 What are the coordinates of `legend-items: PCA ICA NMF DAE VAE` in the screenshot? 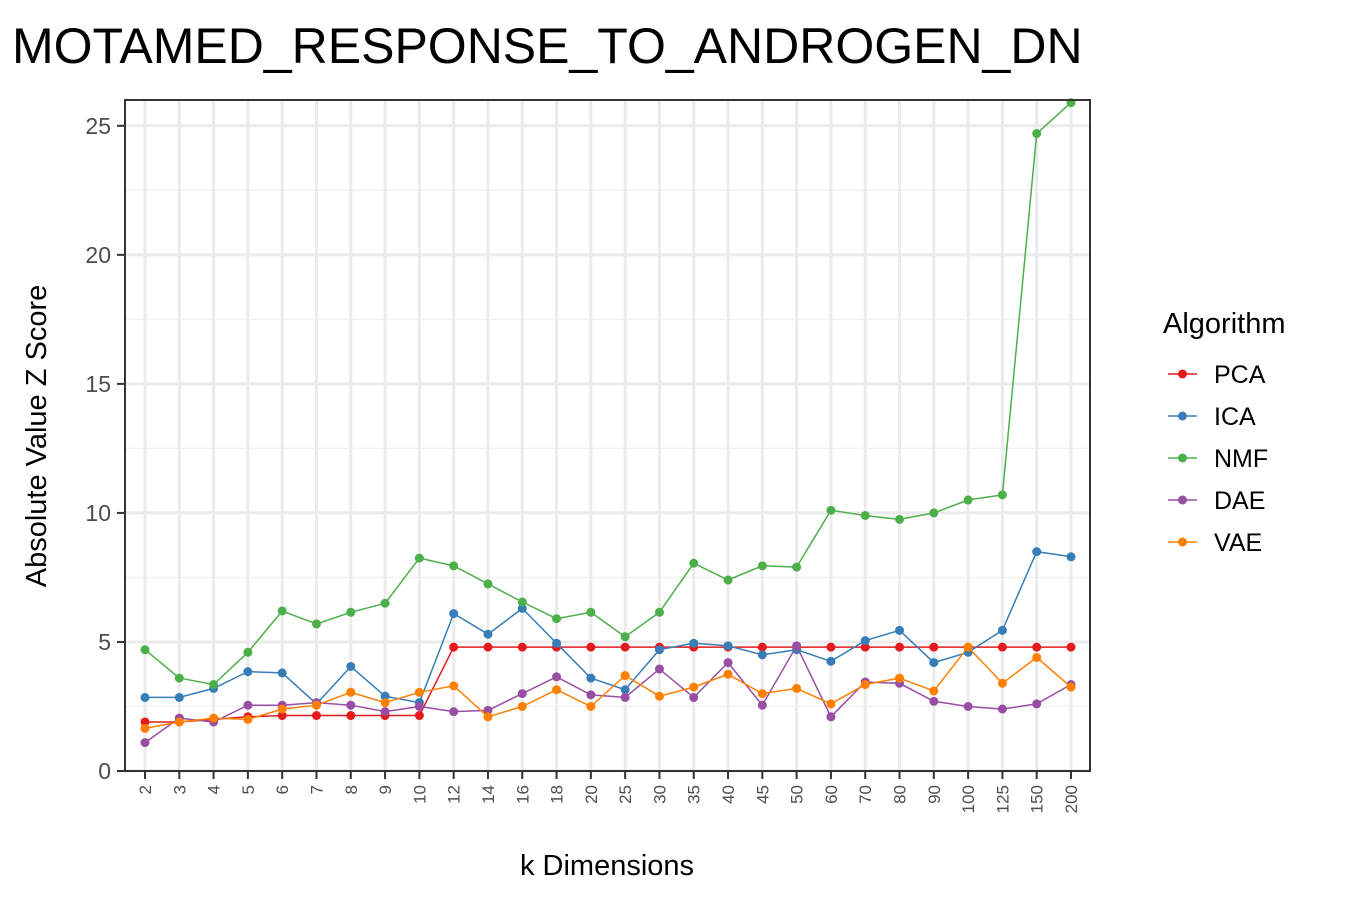 It's located at (1218, 459).